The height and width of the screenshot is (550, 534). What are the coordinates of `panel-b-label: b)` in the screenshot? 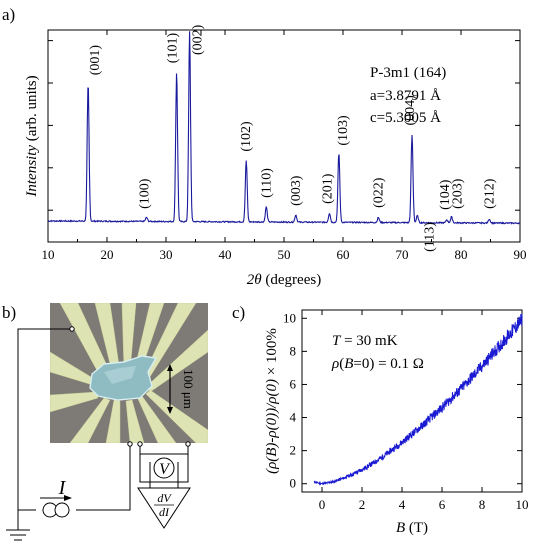 It's located at (9, 312).